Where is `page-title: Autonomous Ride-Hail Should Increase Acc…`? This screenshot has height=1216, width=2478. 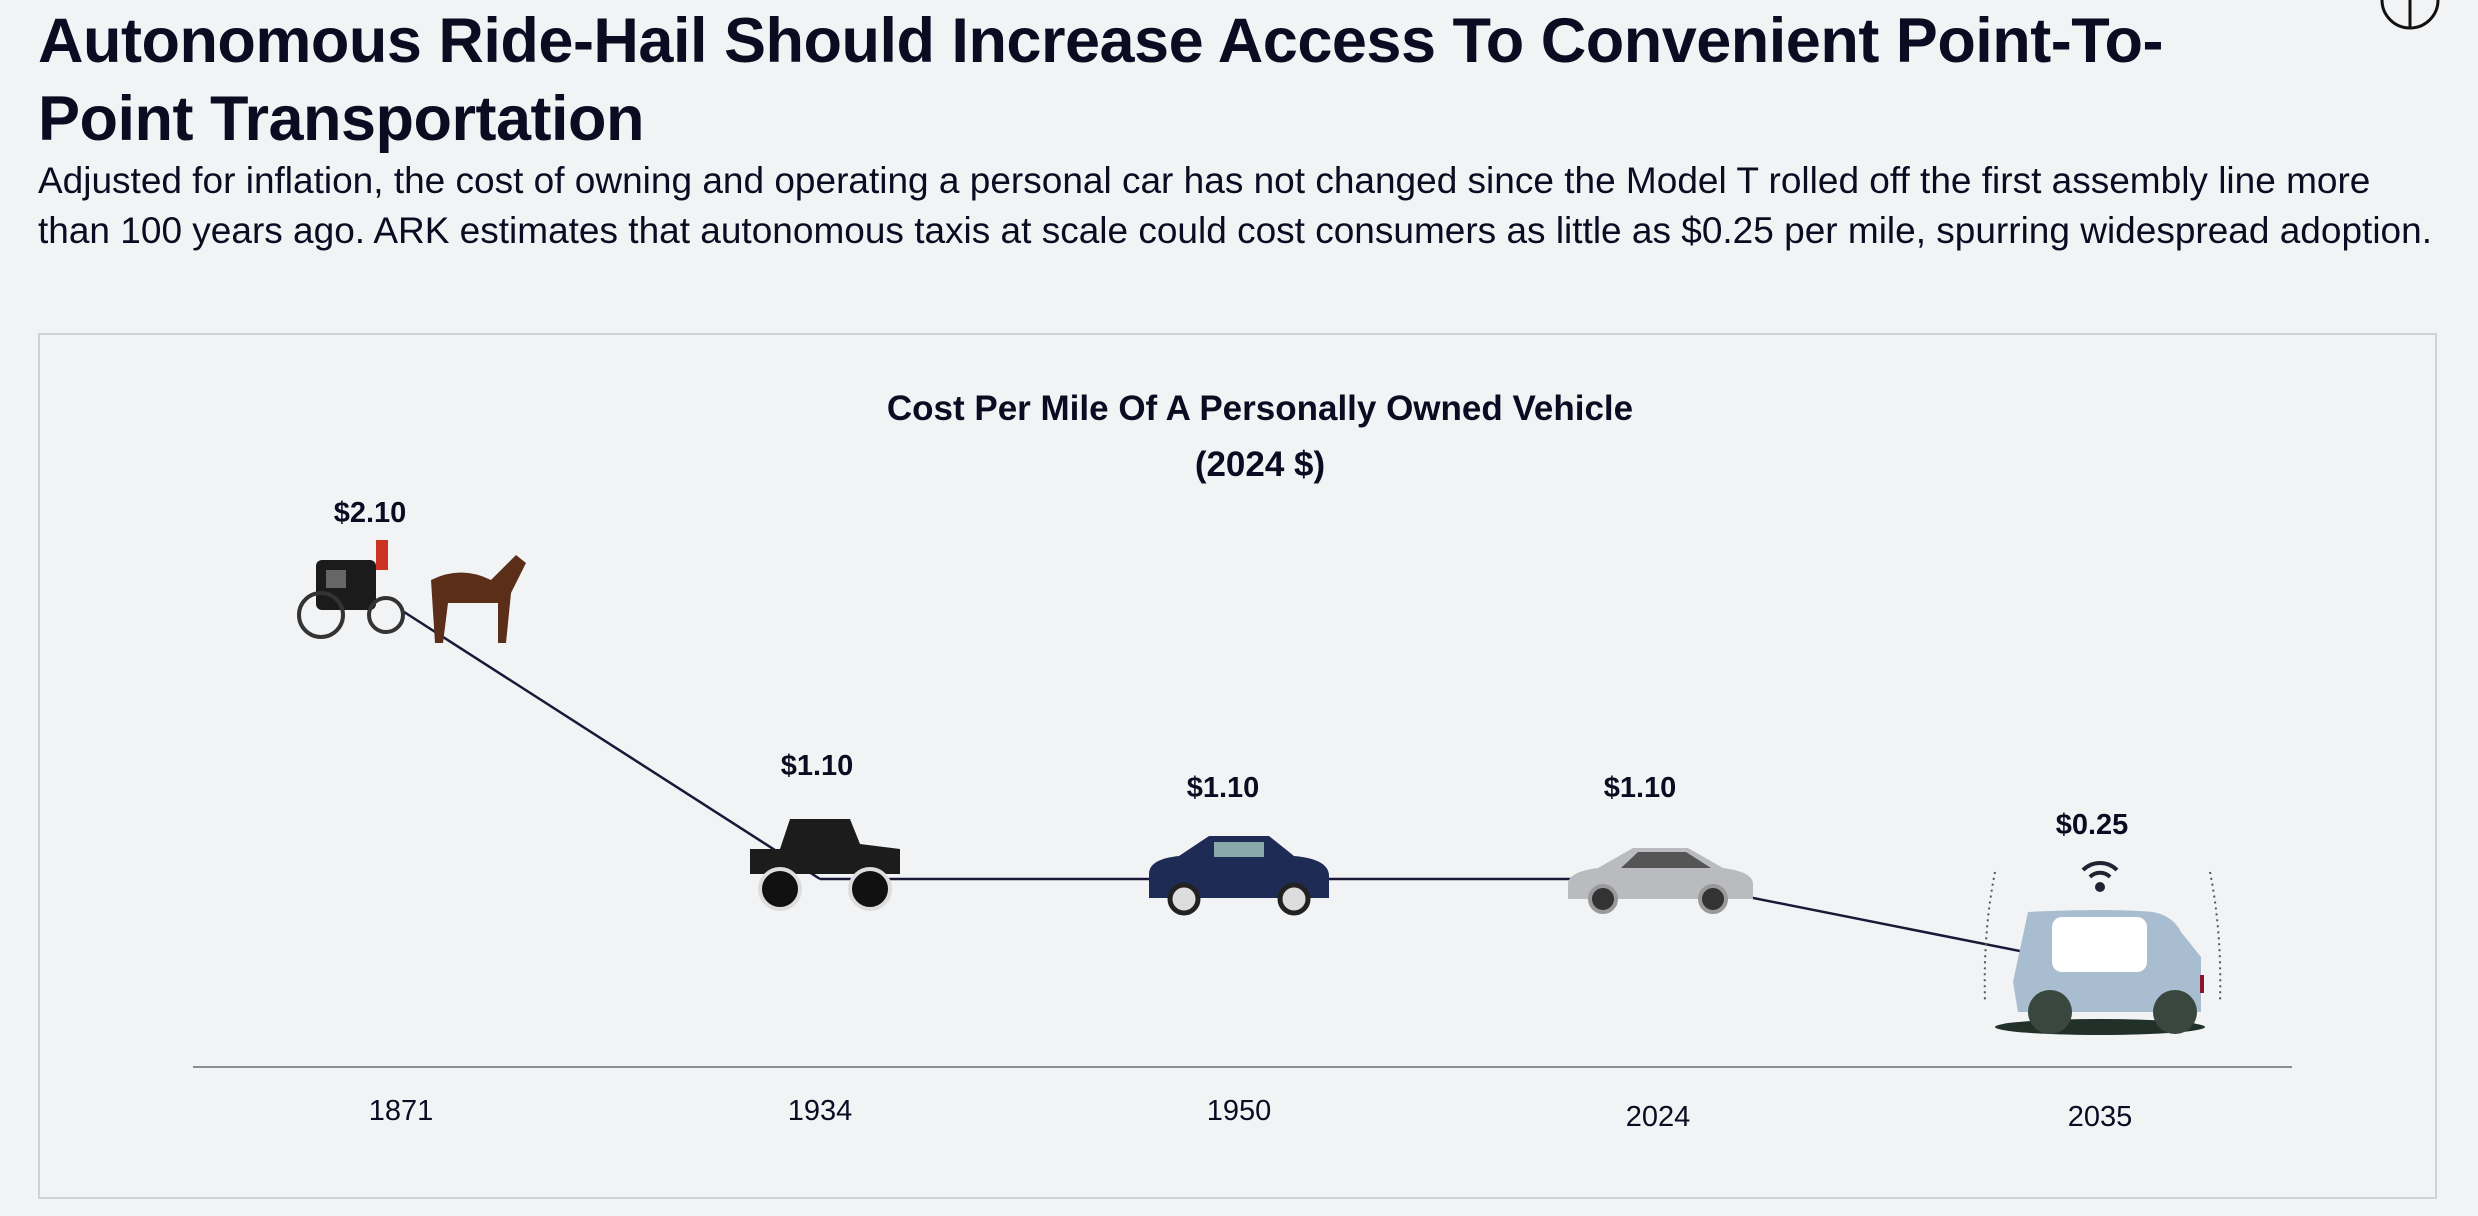
page-title: Autonomous Ride-Hail Should Increase Acc… is located at coordinates (1101, 80).